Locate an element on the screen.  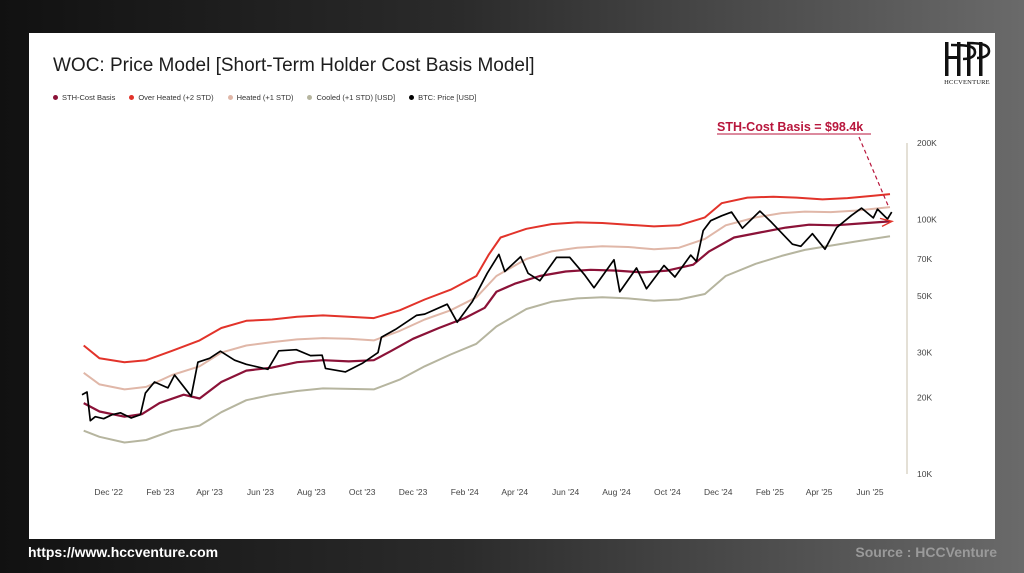
footer-source: Source : HCCVenture is located at coordinates (926, 552).